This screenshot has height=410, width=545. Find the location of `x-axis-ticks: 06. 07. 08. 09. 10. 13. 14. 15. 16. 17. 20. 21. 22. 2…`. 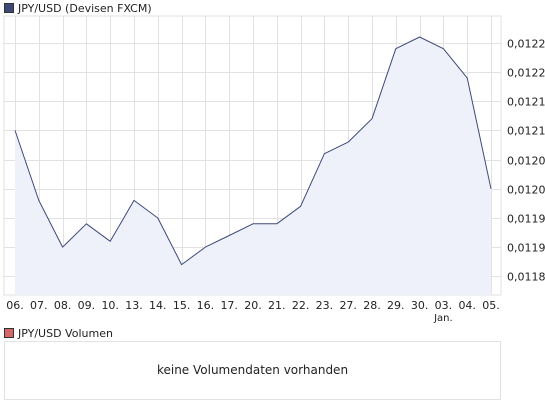

x-axis-ticks: 06. 07. 08. 09. 10. 13. 14. 15. 16. 17. 20. 21. 22. 2… is located at coordinates (253, 311).